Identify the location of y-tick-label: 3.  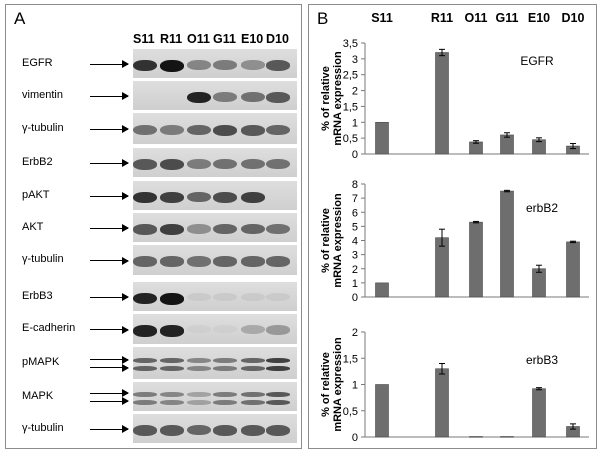
(355, 60).